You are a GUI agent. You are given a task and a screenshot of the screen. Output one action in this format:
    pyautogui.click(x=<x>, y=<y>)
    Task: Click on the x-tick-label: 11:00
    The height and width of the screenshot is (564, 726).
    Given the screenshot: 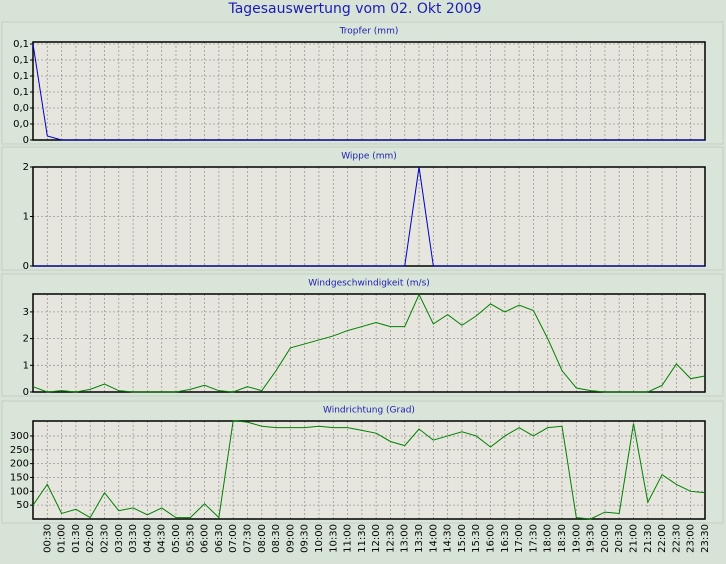 What is the action you would take?
    pyautogui.click(x=348, y=538)
    